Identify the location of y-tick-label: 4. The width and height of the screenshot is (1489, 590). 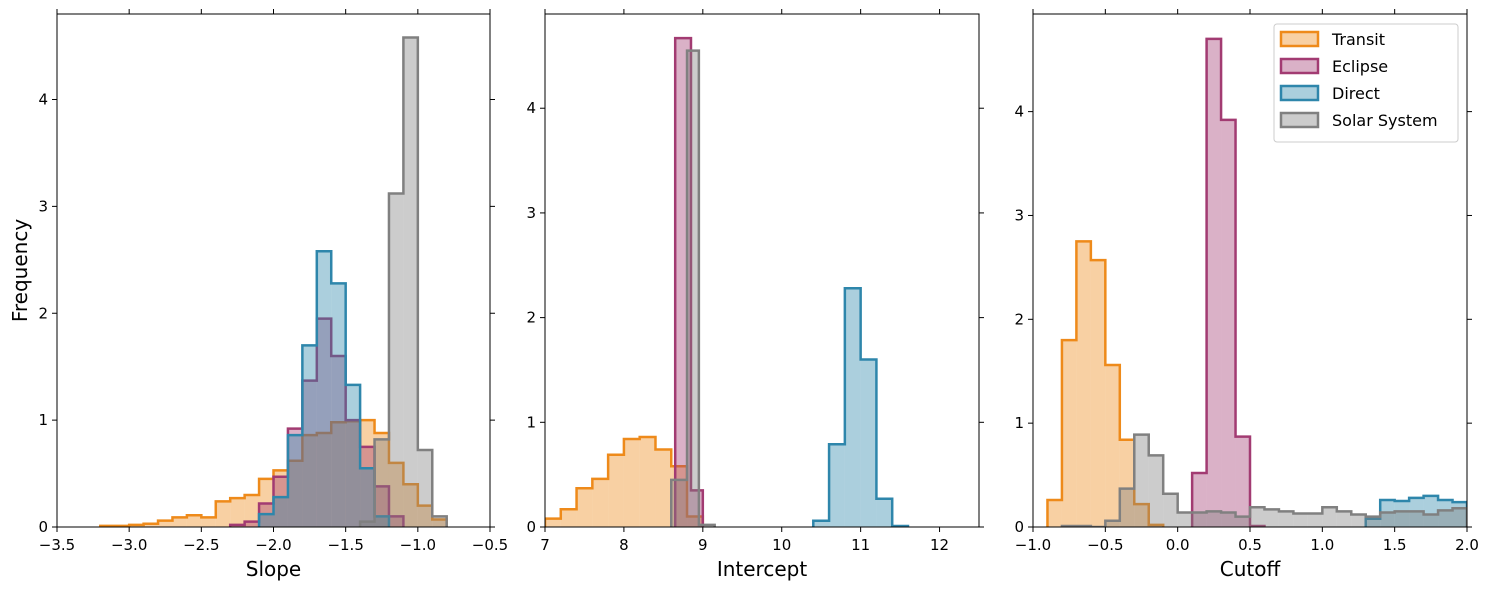
(1019, 112).